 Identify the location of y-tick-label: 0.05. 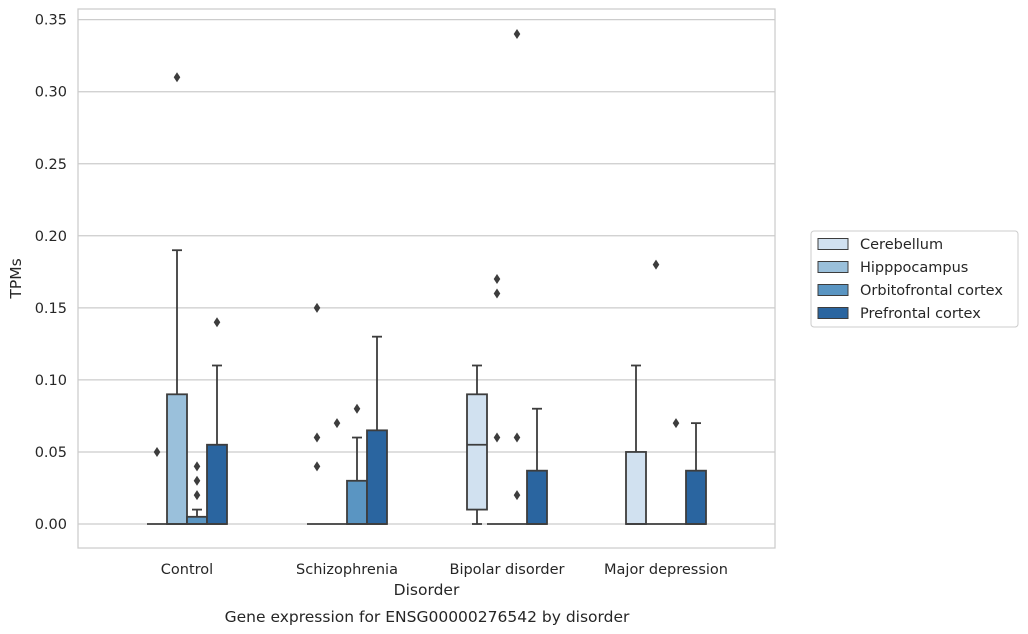
(51, 453).